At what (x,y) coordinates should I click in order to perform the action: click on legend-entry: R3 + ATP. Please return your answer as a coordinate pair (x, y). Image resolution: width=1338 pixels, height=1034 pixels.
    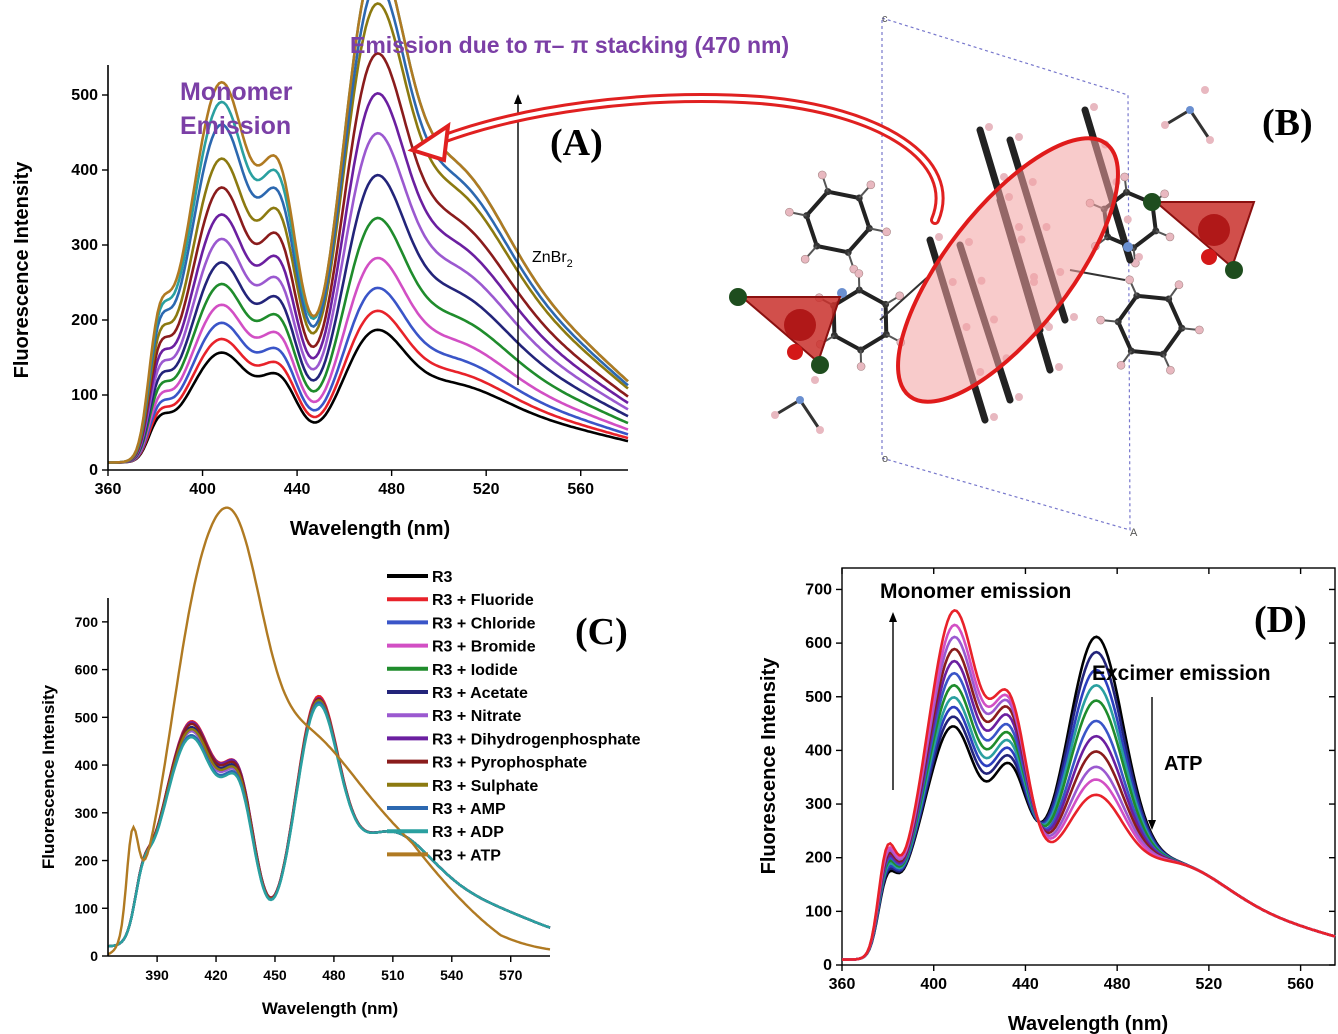
    Looking at the image, I should click on (466, 855).